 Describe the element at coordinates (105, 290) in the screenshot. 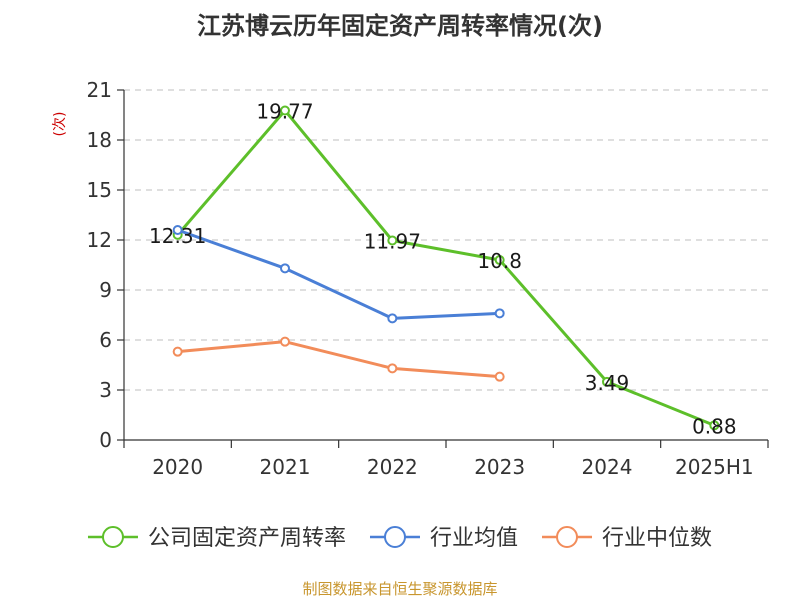

I see `y-tick-label: 9` at that location.